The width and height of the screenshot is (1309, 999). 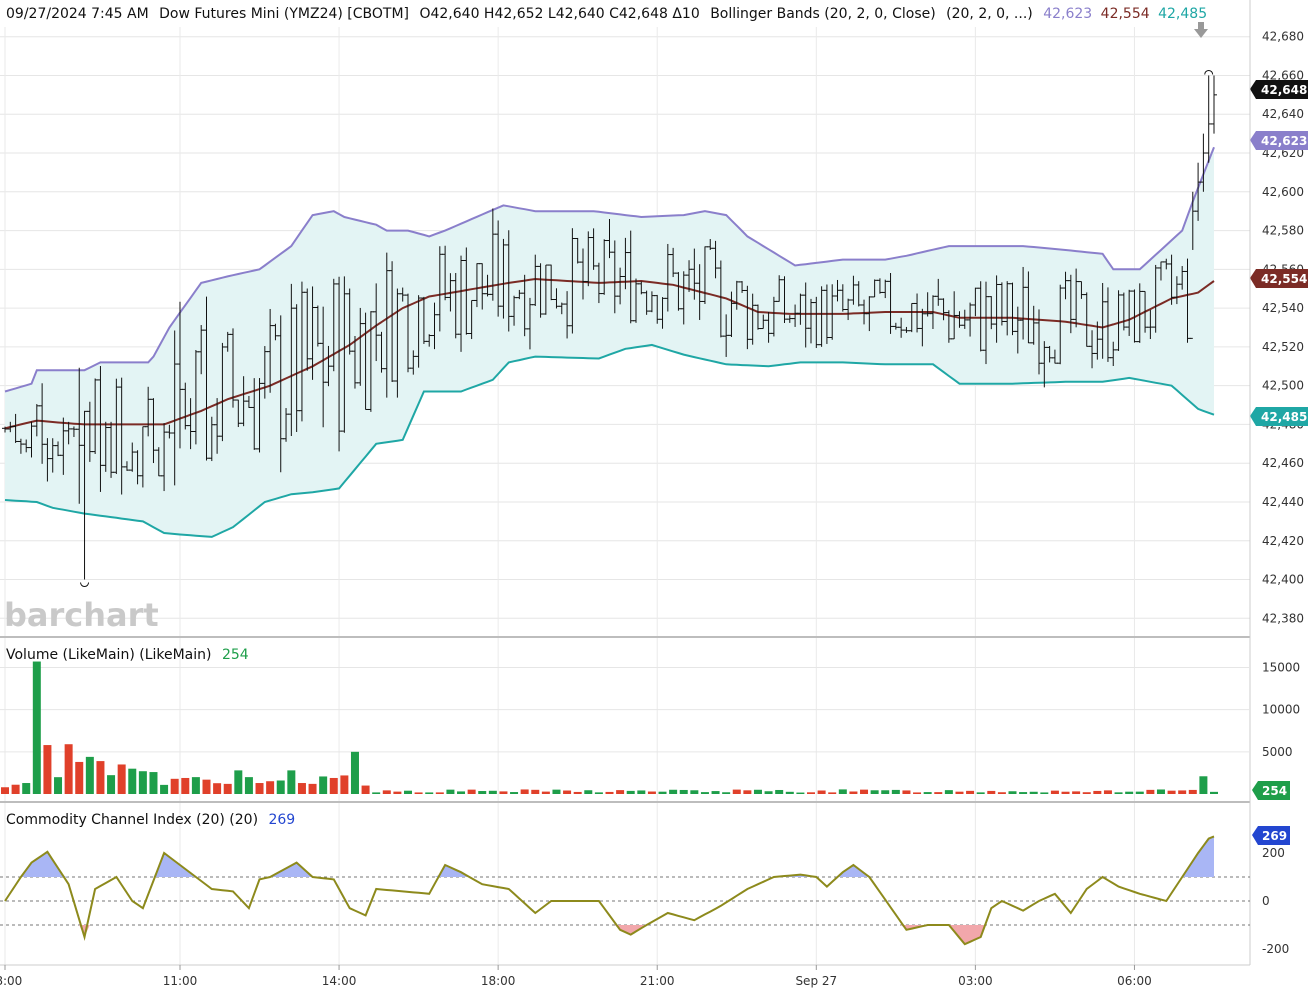 I want to click on x-tick-label: 03:00, so click(x=975, y=981).